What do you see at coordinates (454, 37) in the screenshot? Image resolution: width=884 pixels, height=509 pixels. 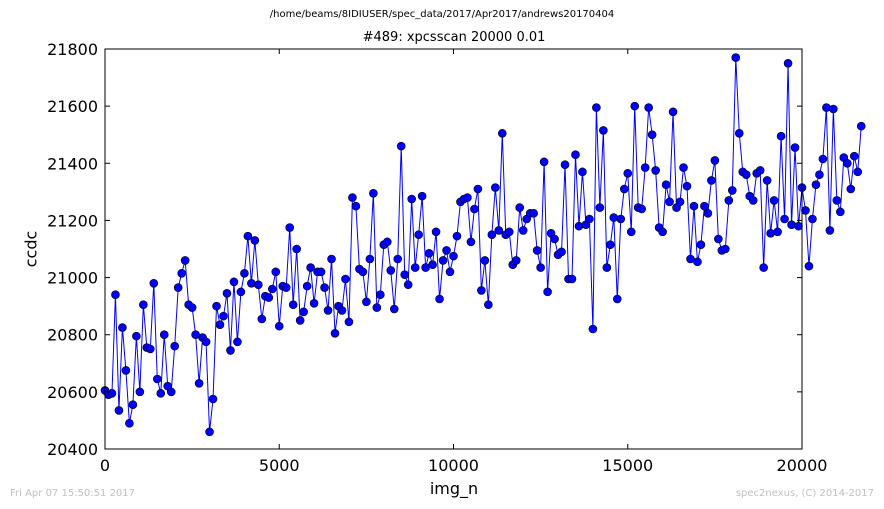 I see `chart-title: #489: xpcsscan 20000 0.01` at bounding box center [454, 37].